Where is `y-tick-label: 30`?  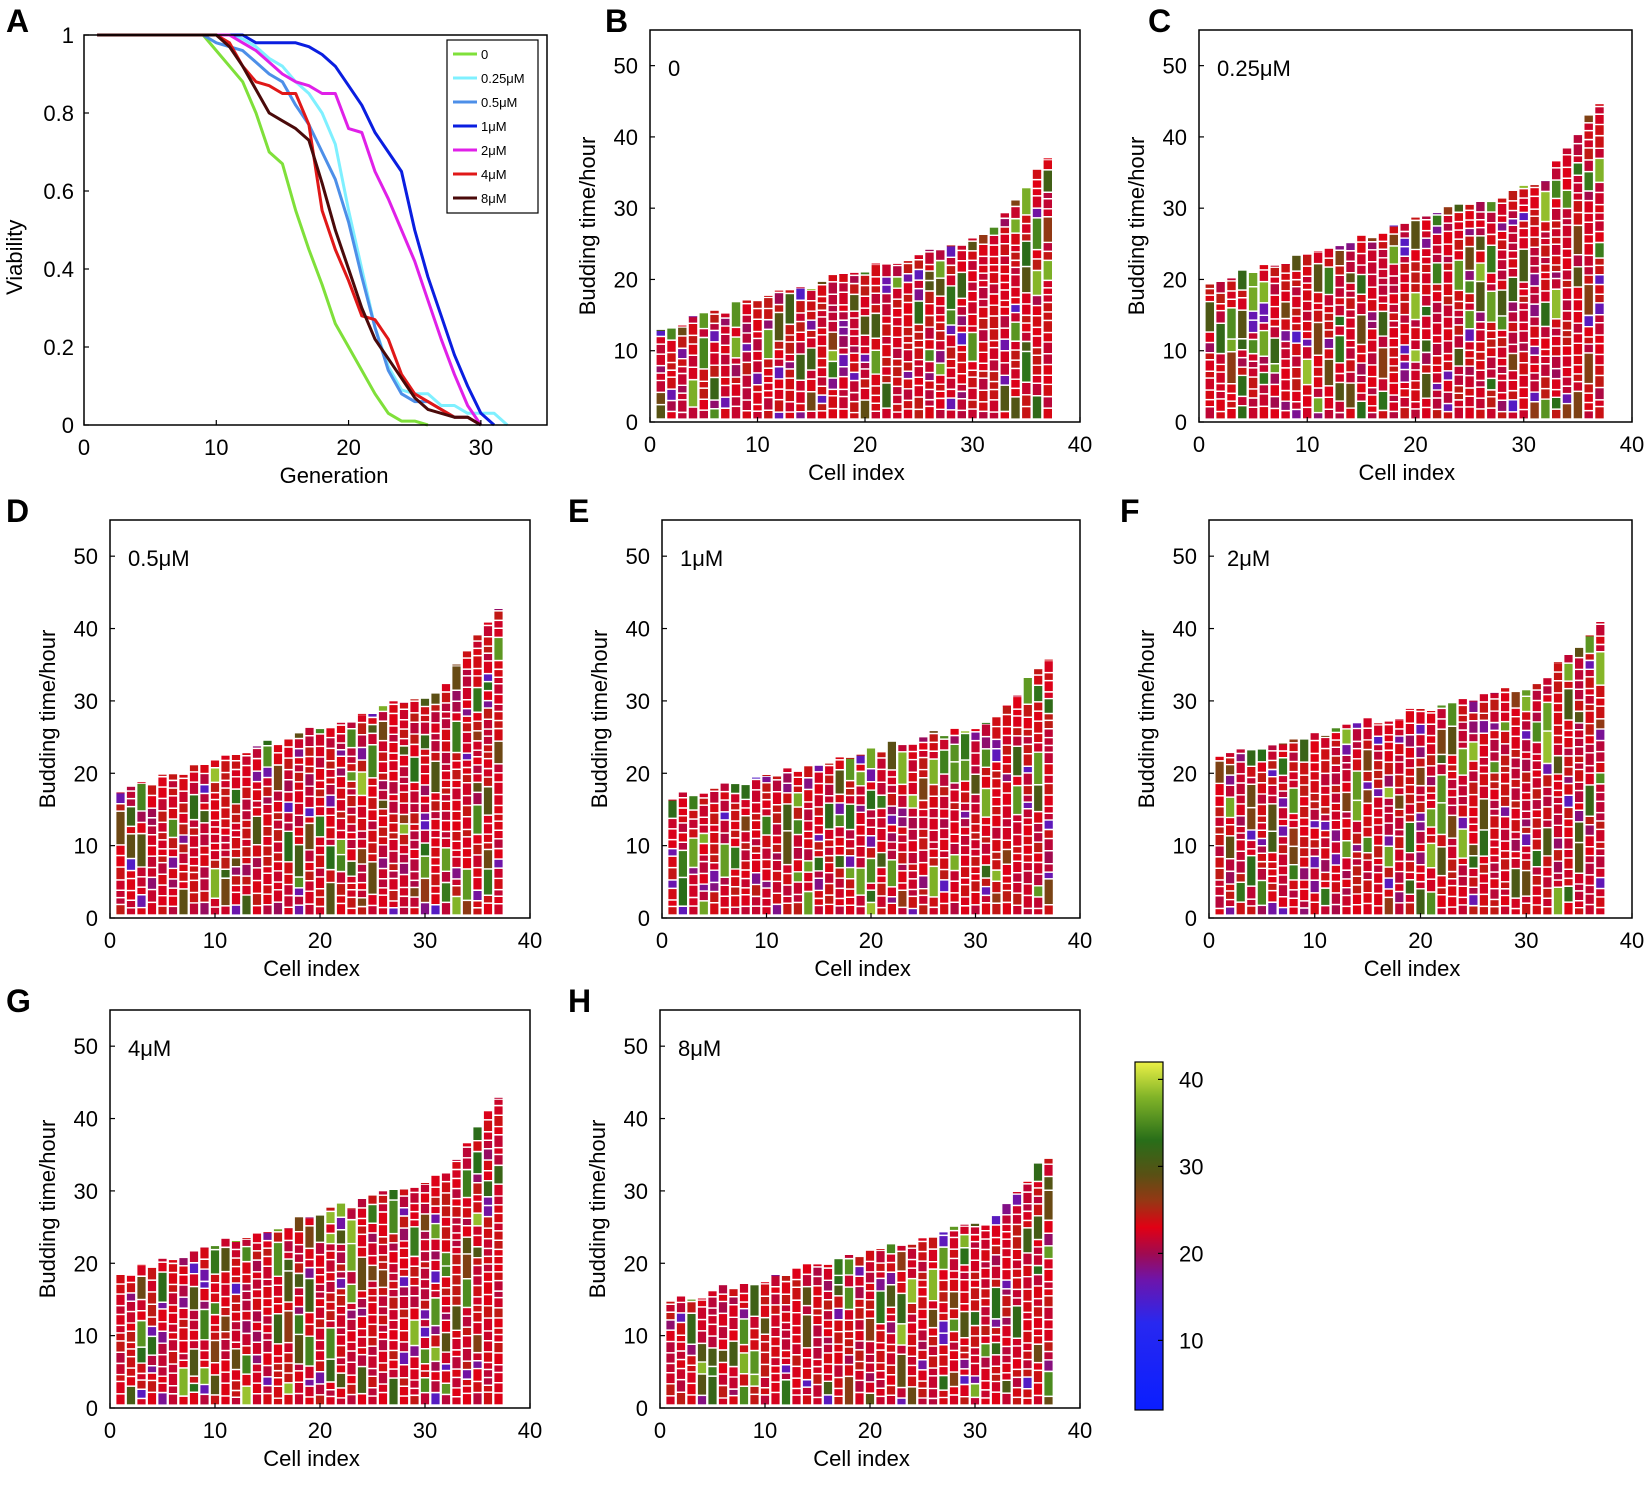 y-tick-label: 30 is located at coordinates (626, 208).